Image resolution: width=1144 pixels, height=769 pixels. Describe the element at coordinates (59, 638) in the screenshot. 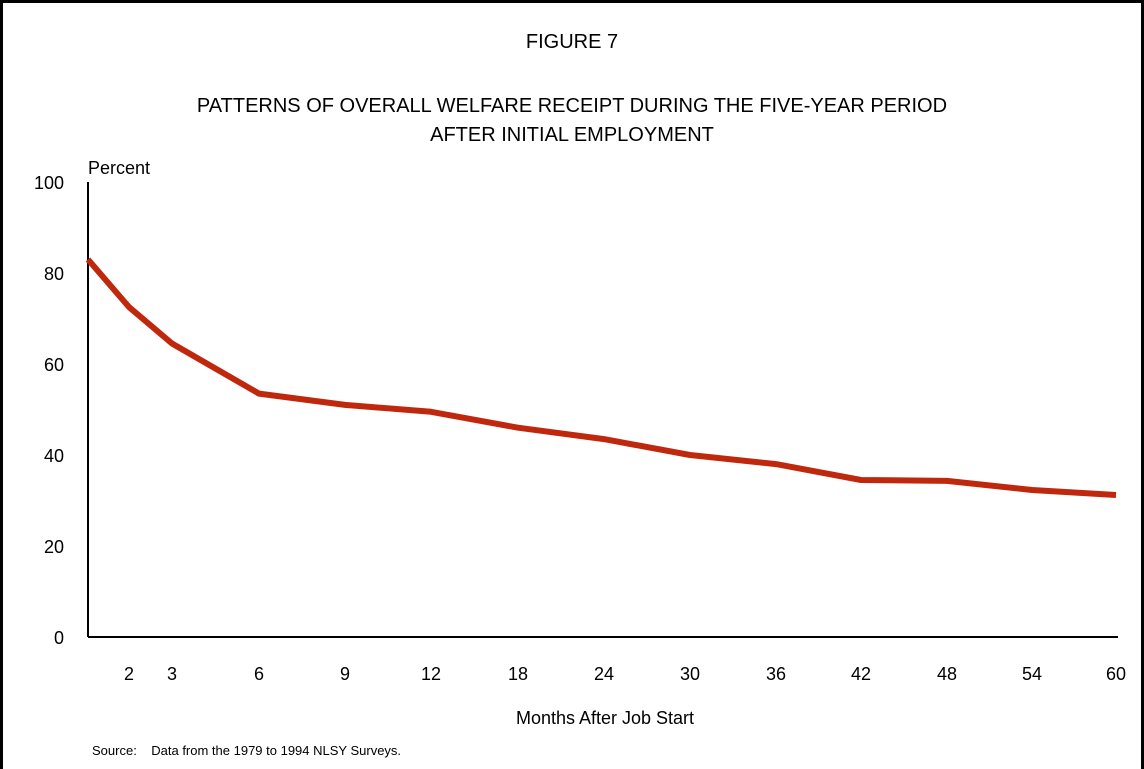

I see `y-tick-label: 0` at that location.